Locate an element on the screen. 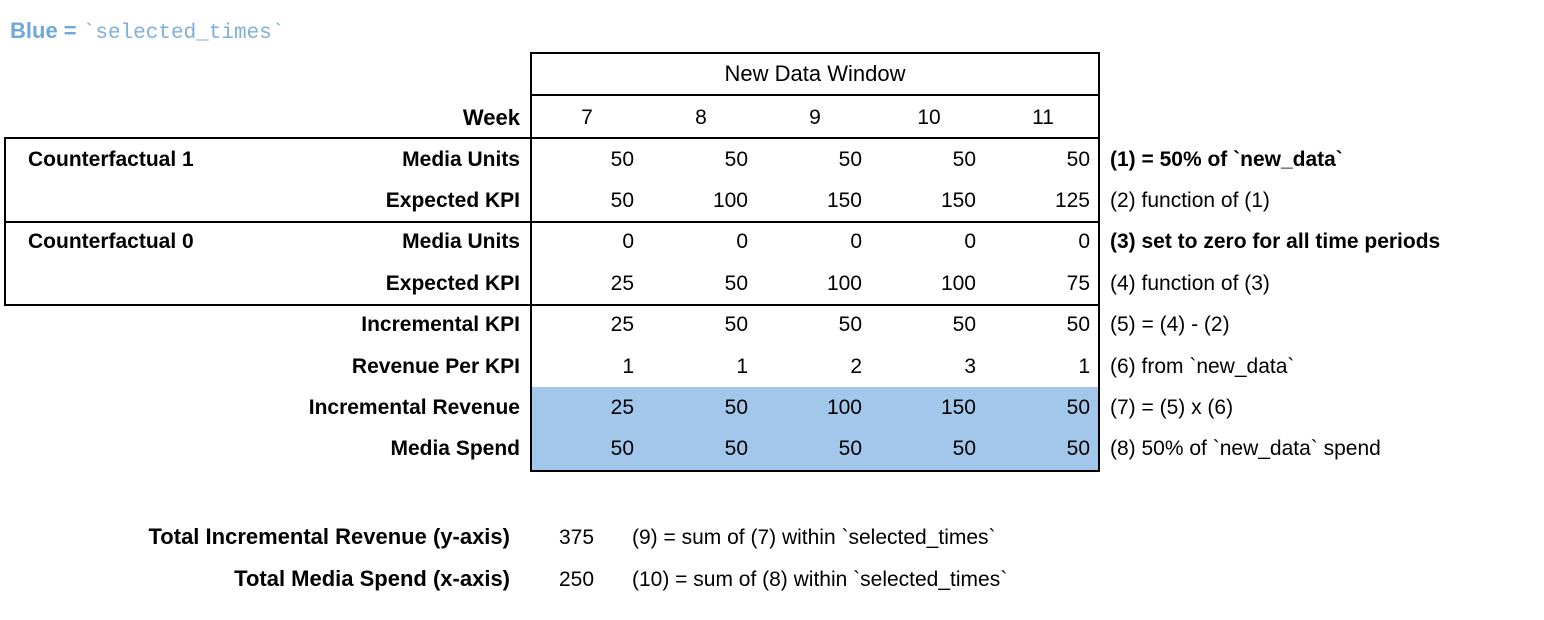 This screenshot has height=620, width=1544. total-value: 375 is located at coordinates (577, 537).